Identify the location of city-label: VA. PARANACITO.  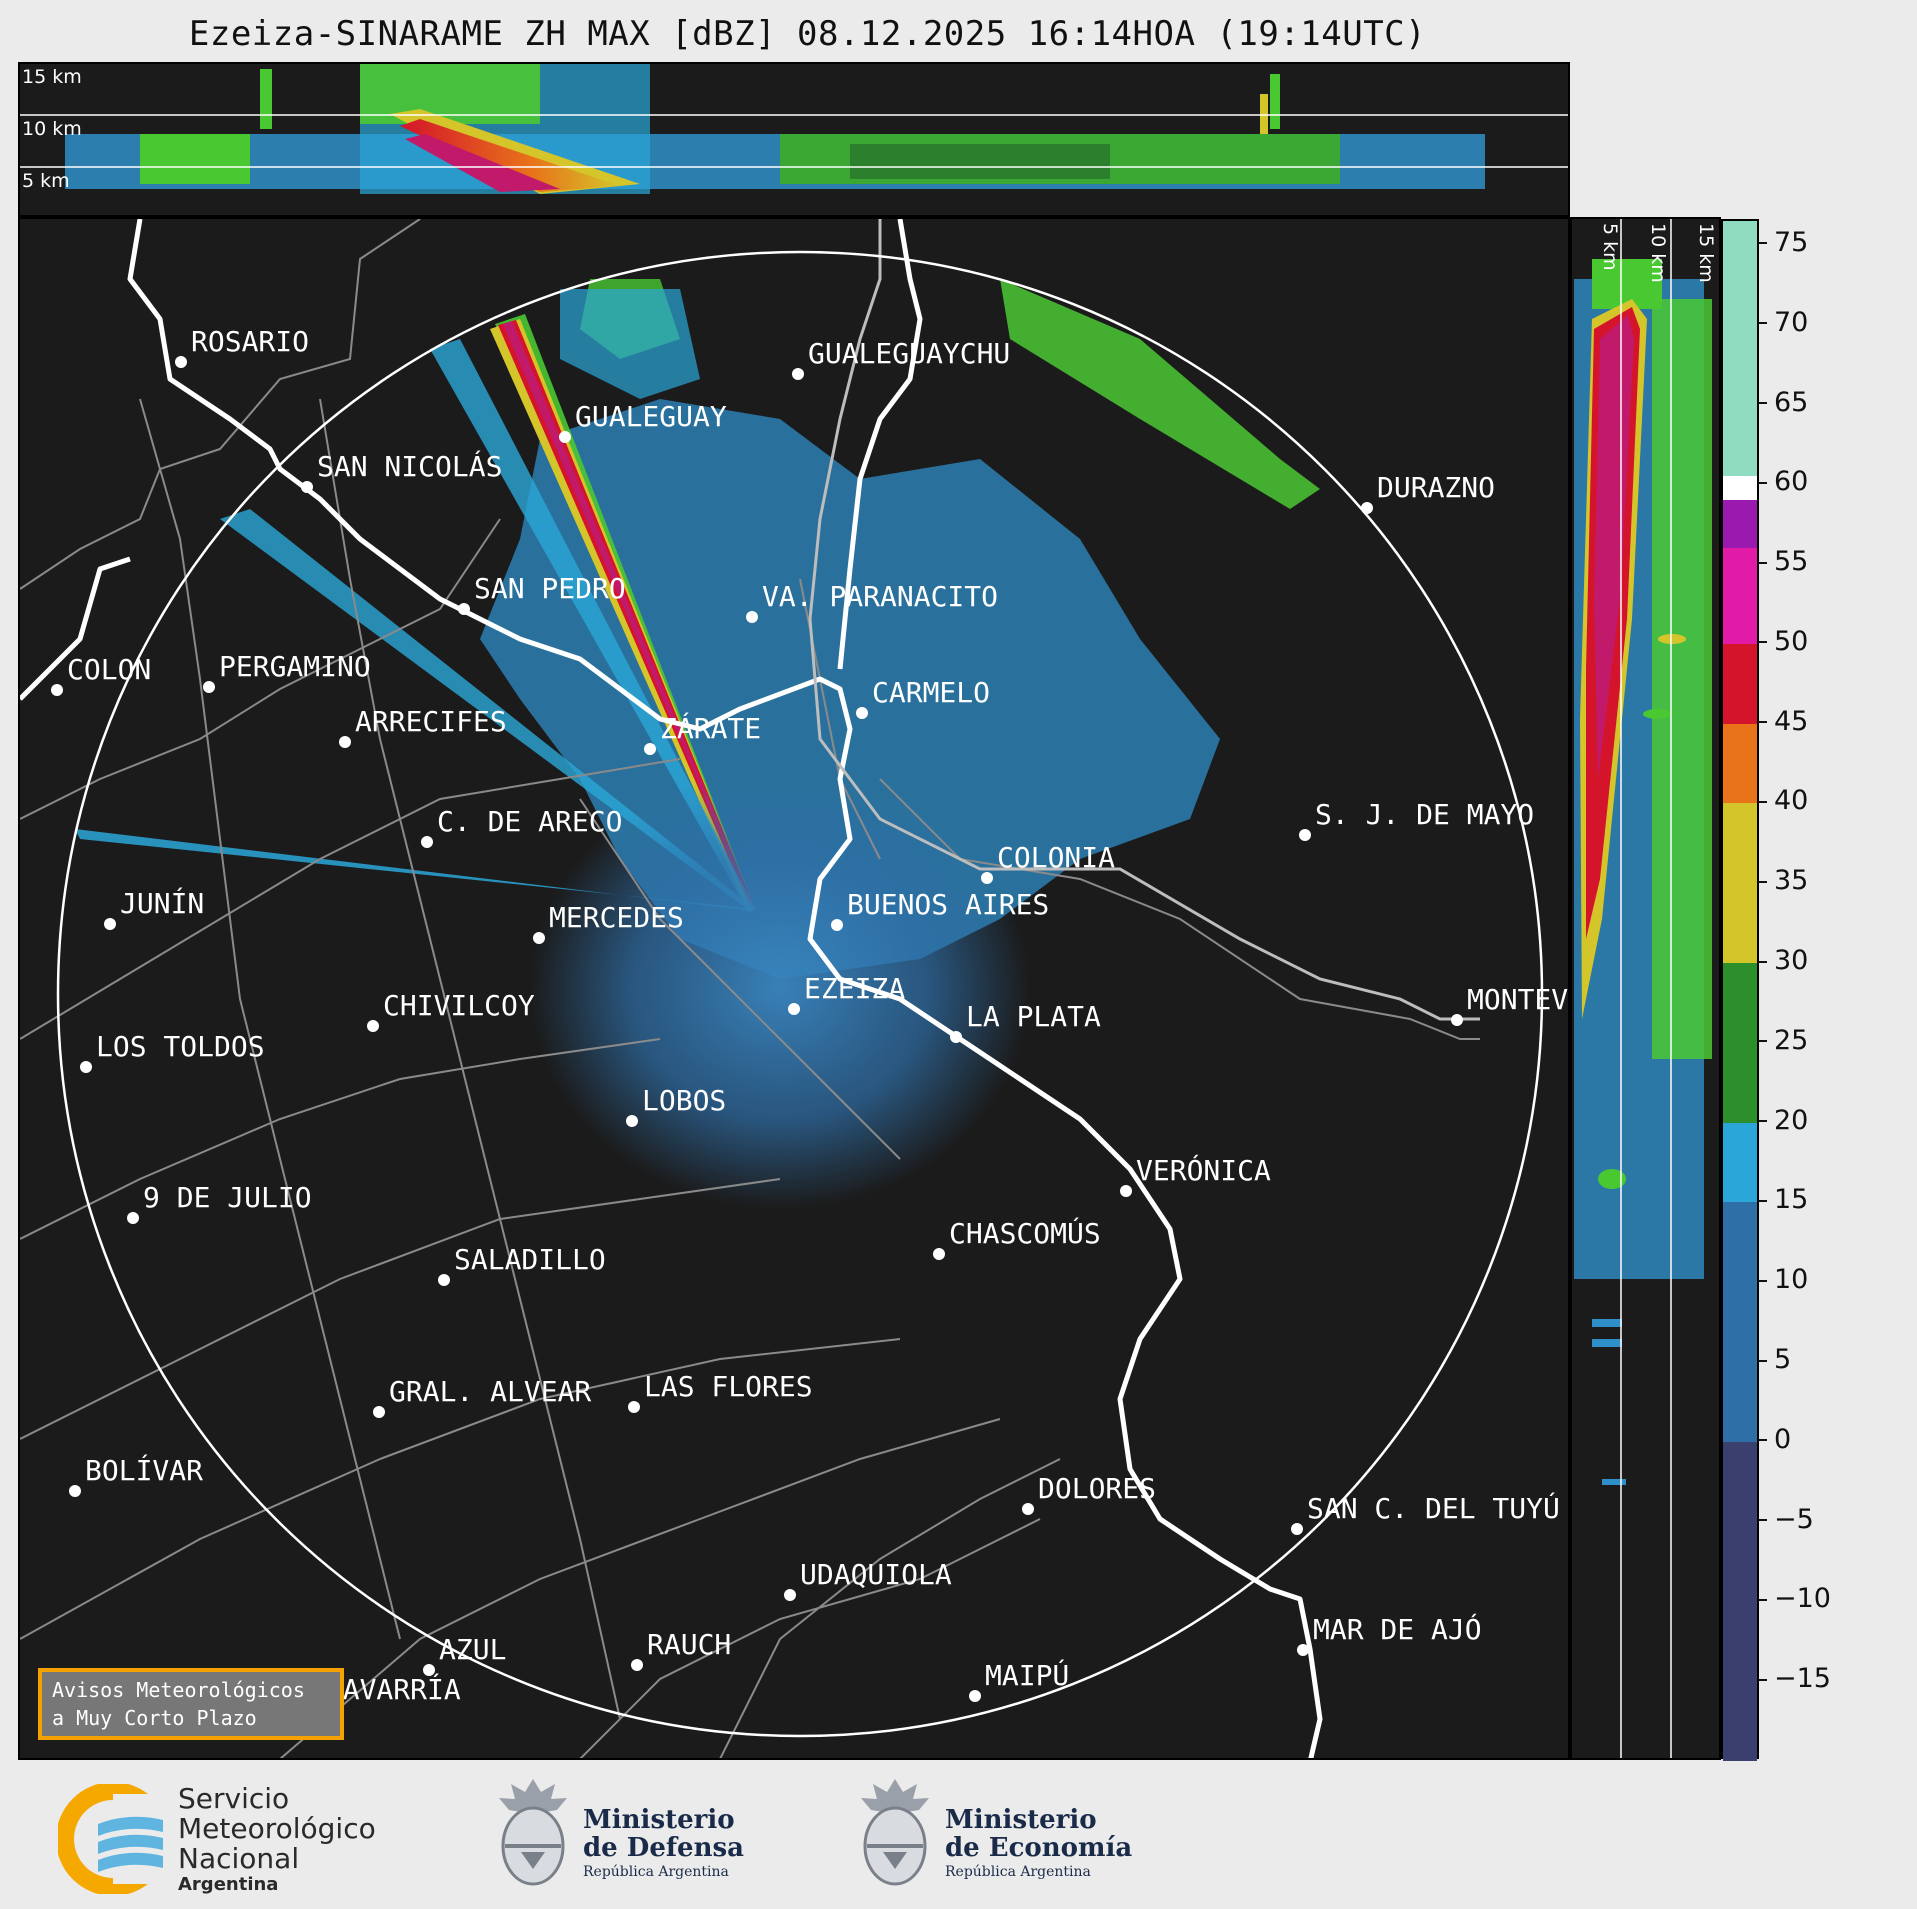
(880, 596).